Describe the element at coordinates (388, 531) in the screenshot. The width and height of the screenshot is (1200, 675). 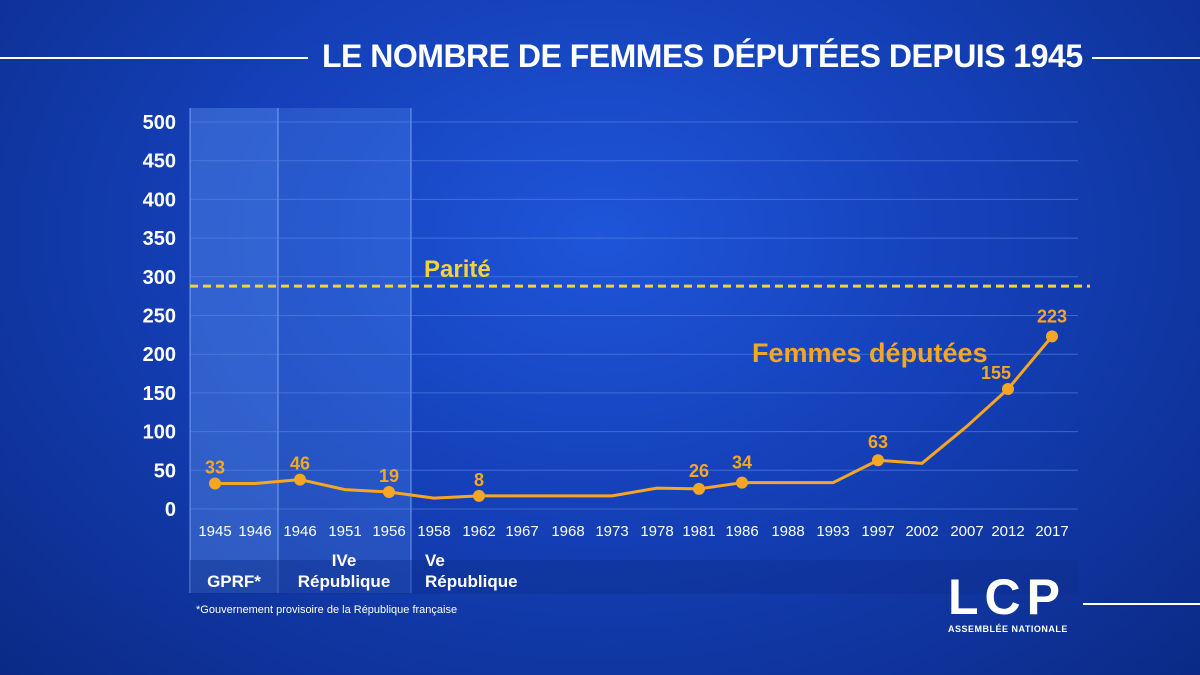
I see `x-tick-label-4: 1956` at that location.